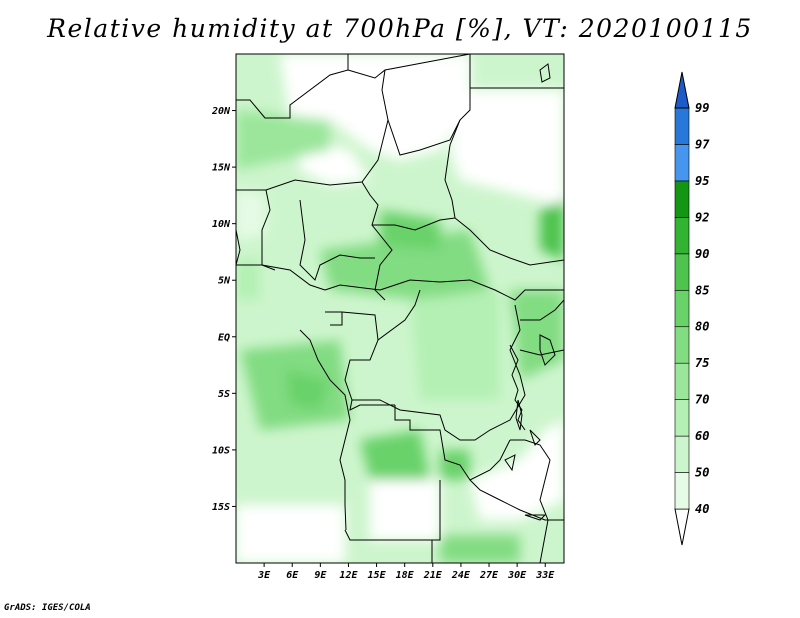 The width and height of the screenshot is (800, 618). What do you see at coordinates (224, 281) in the screenshot?
I see `y-tick-label: 5N` at bounding box center [224, 281].